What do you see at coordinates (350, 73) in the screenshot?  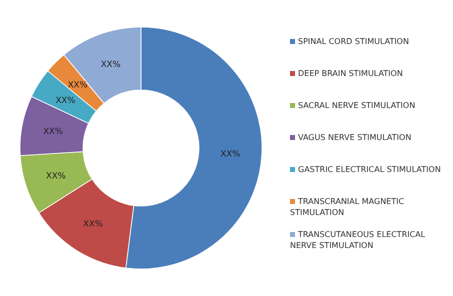 I see `legend-label: DEEP BRAIN STIMULATION` at bounding box center [350, 73].